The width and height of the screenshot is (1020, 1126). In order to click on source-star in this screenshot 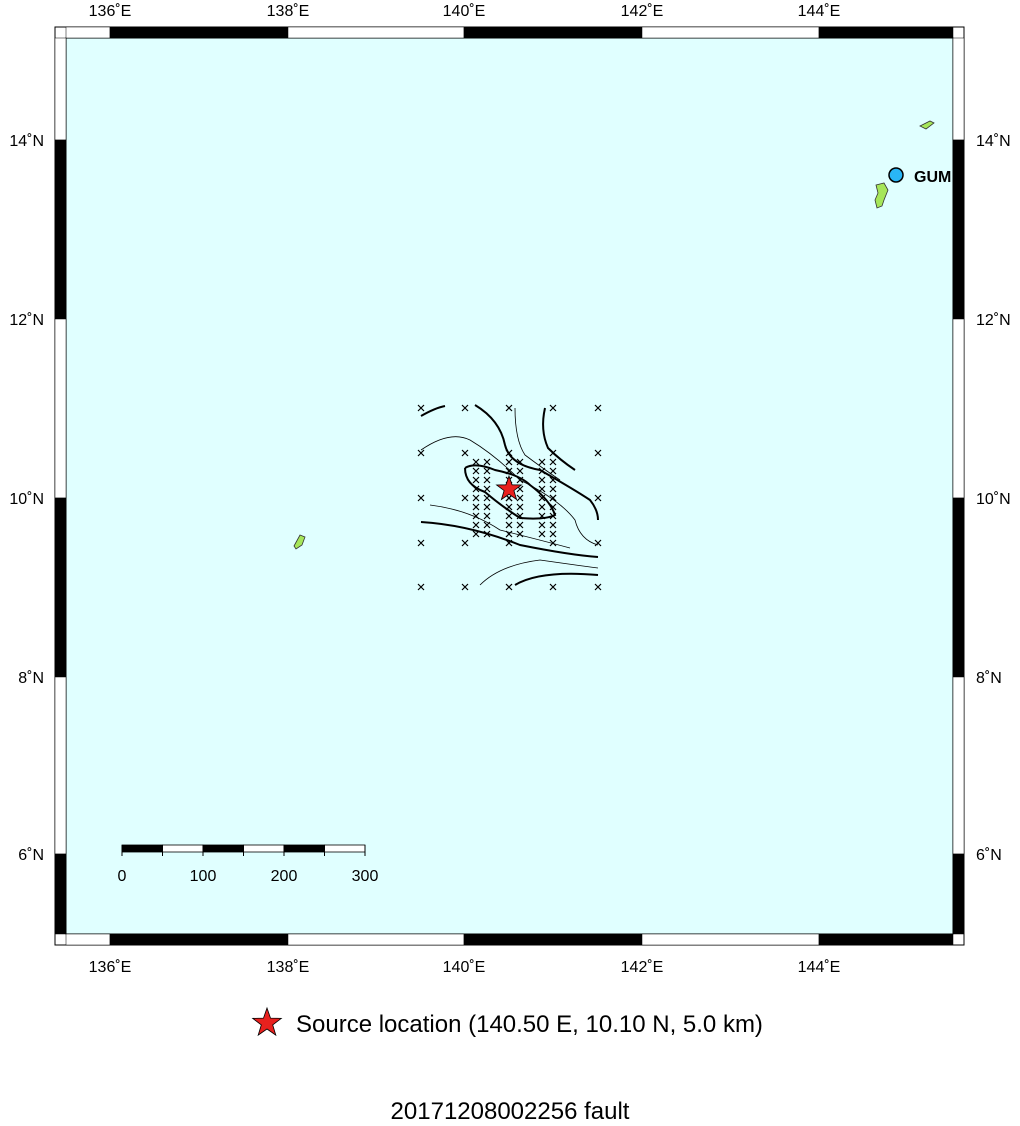, I will do `click(509, 487)`.